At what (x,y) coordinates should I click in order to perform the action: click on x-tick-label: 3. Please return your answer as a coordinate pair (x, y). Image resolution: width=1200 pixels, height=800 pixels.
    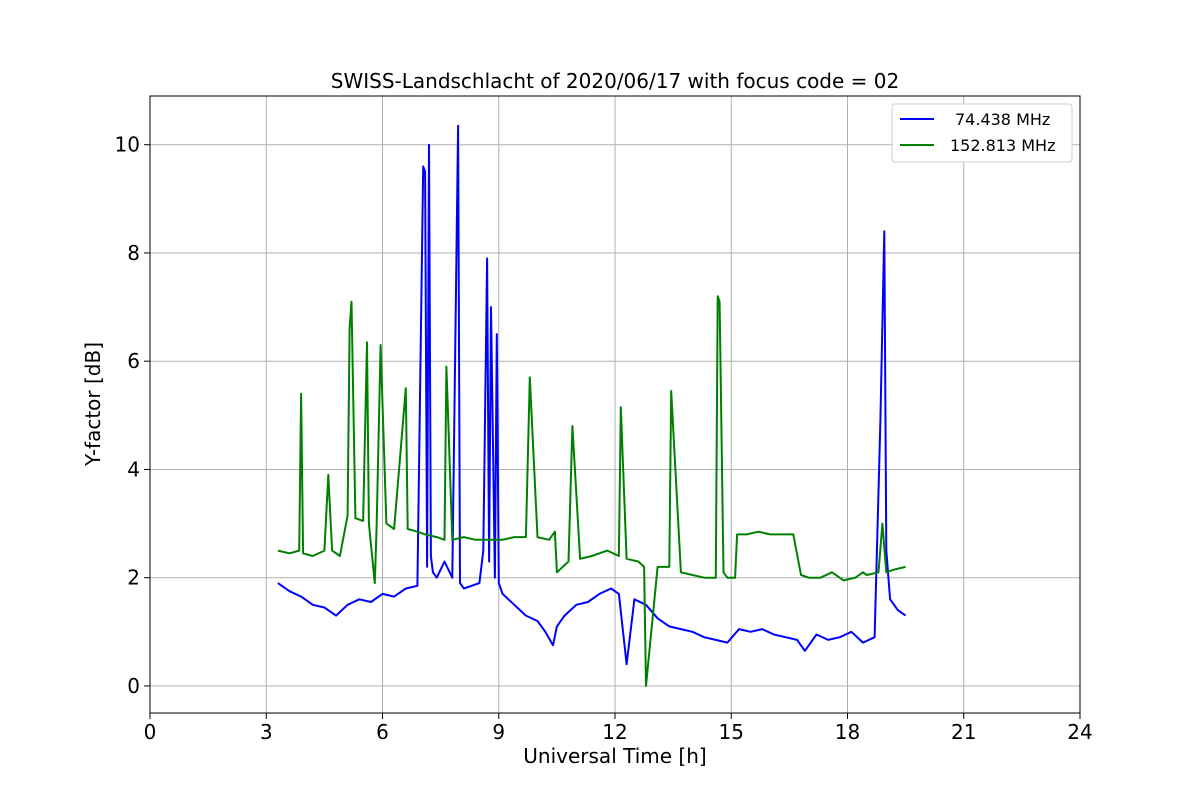
    Looking at the image, I should click on (266, 732).